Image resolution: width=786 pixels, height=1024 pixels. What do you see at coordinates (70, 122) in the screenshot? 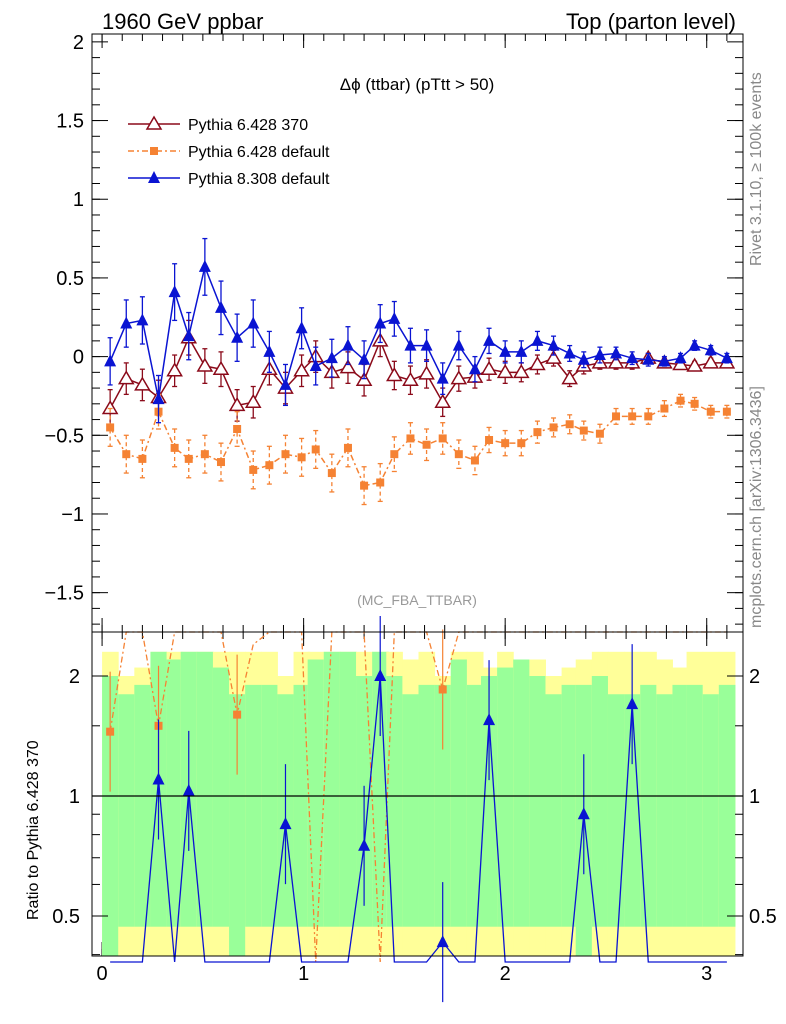
I see `y-tick-label: 1.5` at bounding box center [70, 122].